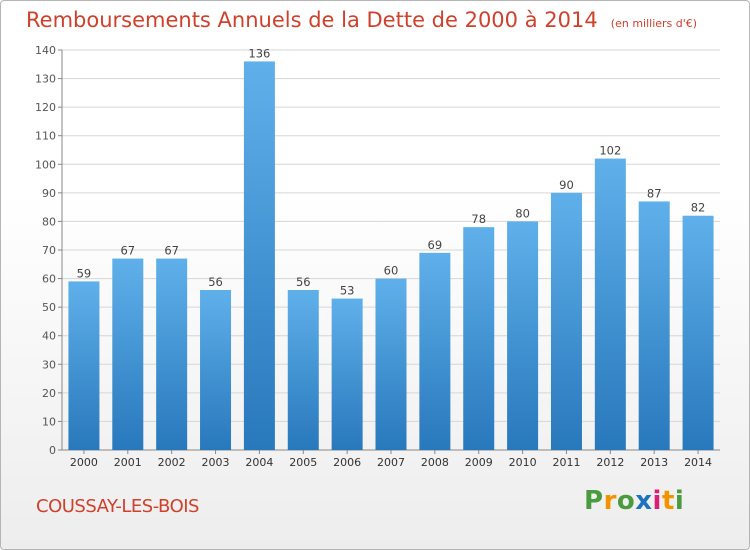  I want to click on y-tick-label: 20, so click(49, 393).